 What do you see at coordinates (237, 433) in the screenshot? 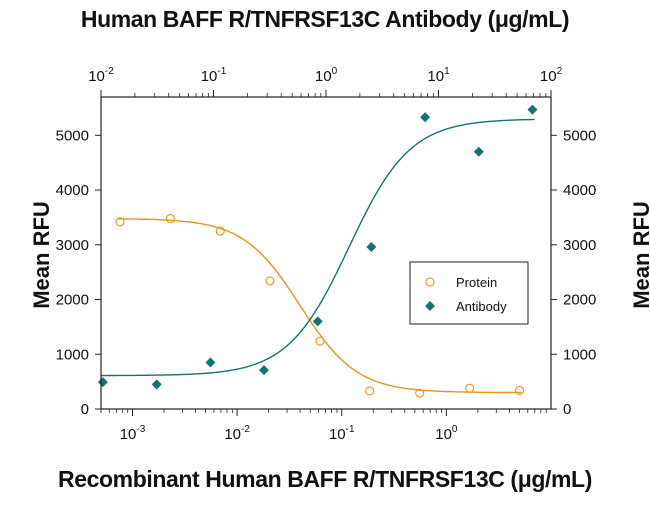
I see `bottom-tick-label: 10⁻²` at bounding box center [237, 433].